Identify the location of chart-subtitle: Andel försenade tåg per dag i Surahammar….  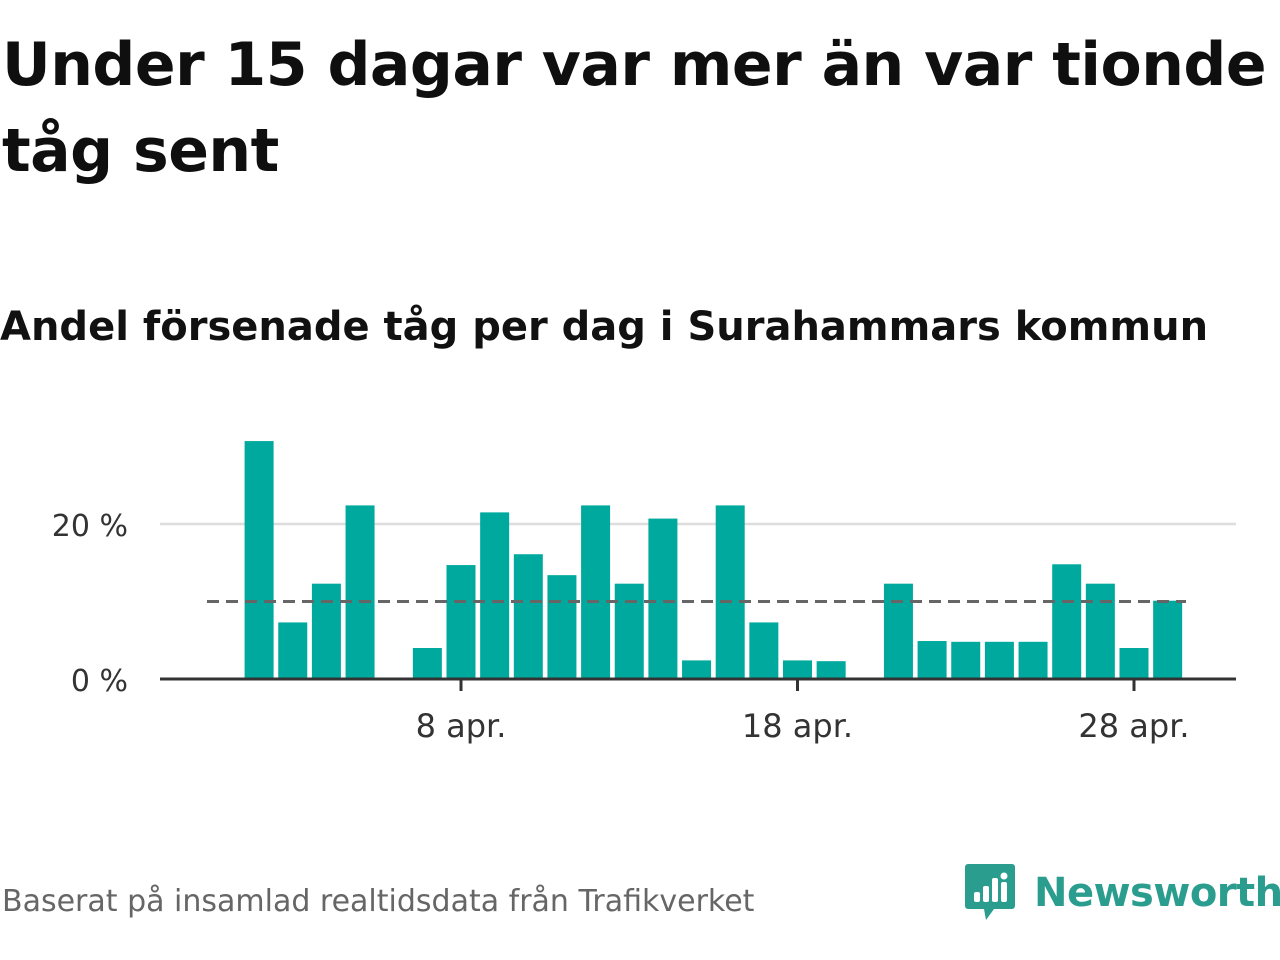
(604, 327).